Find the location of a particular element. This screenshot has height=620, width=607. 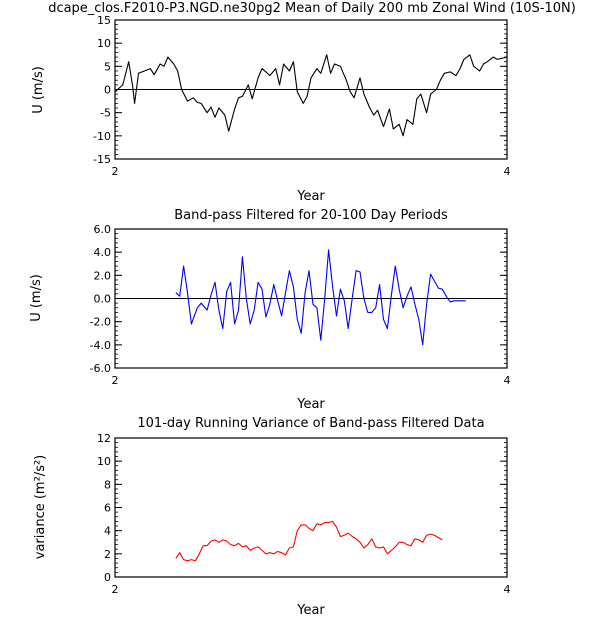

panel-variance-frame is located at coordinates (311, 507).